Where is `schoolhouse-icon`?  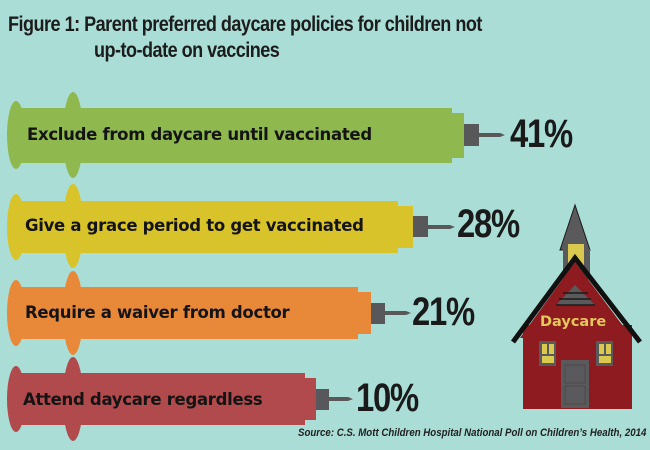 schoolhouse-icon is located at coordinates (576, 306).